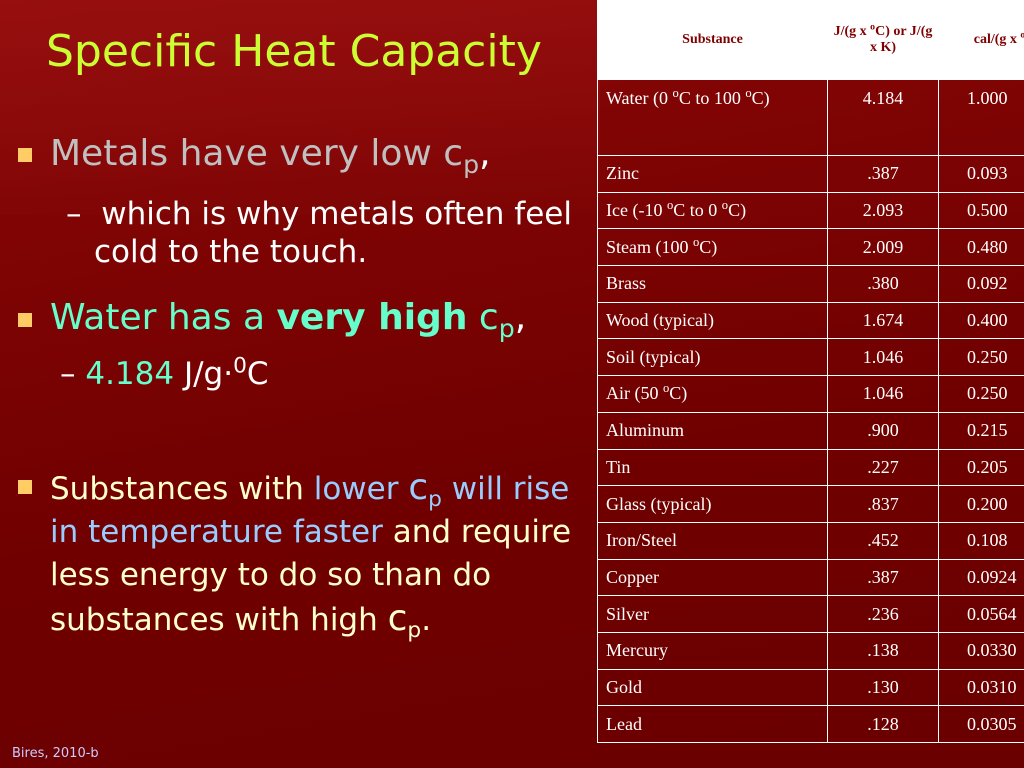  What do you see at coordinates (361, 489) in the screenshot?
I see `text: lower` at bounding box center [361, 489].